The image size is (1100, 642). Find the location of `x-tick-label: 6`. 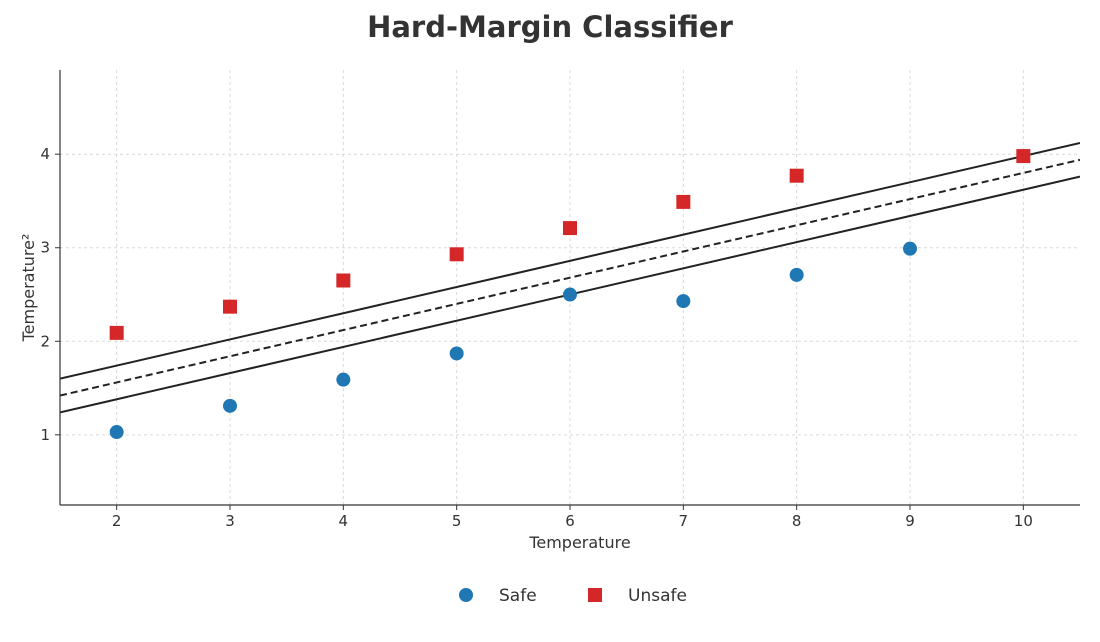

x-tick-label: 6 is located at coordinates (570, 521).